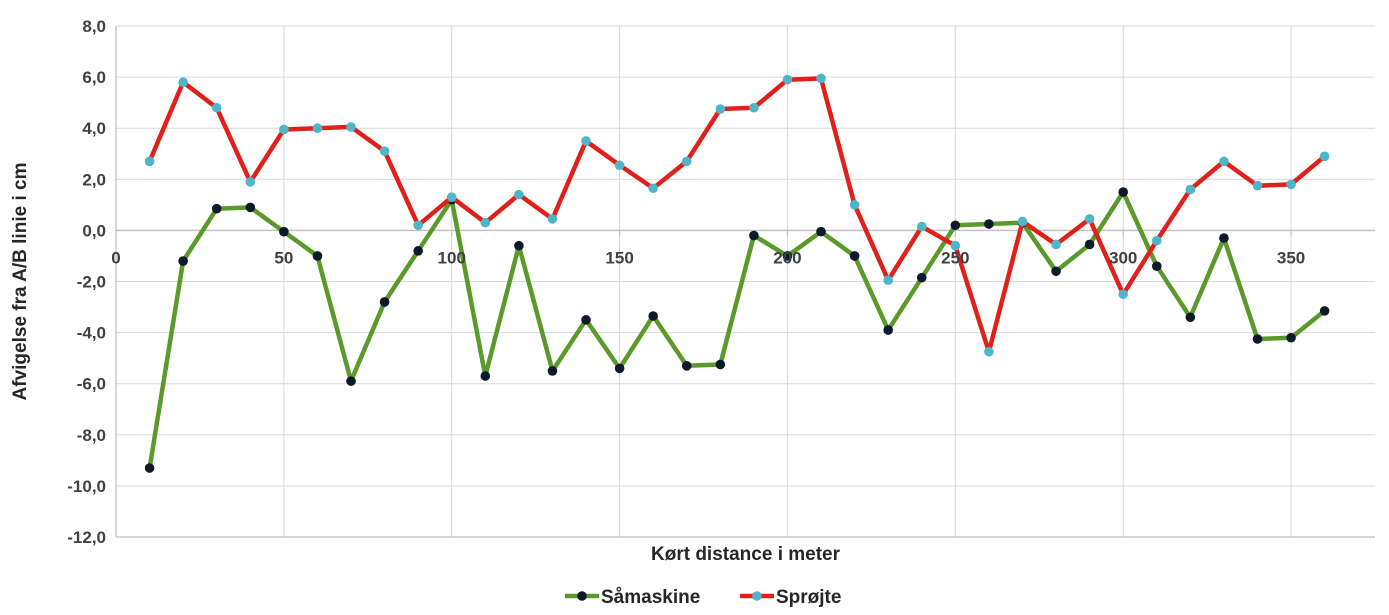 The height and width of the screenshot is (615, 1389). I want to click on y-tick-label: -10,0, so click(86, 486).